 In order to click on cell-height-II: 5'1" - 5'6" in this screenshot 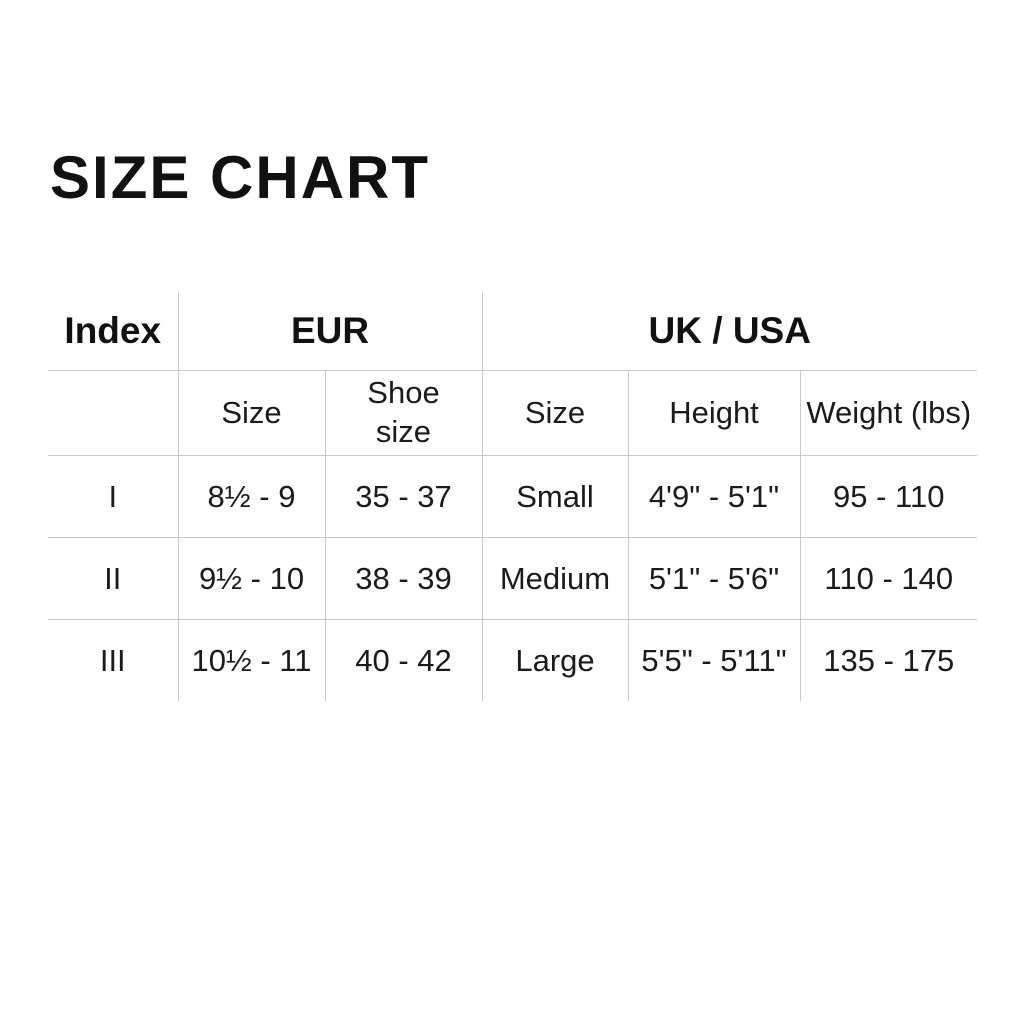, I will do `click(714, 578)`.